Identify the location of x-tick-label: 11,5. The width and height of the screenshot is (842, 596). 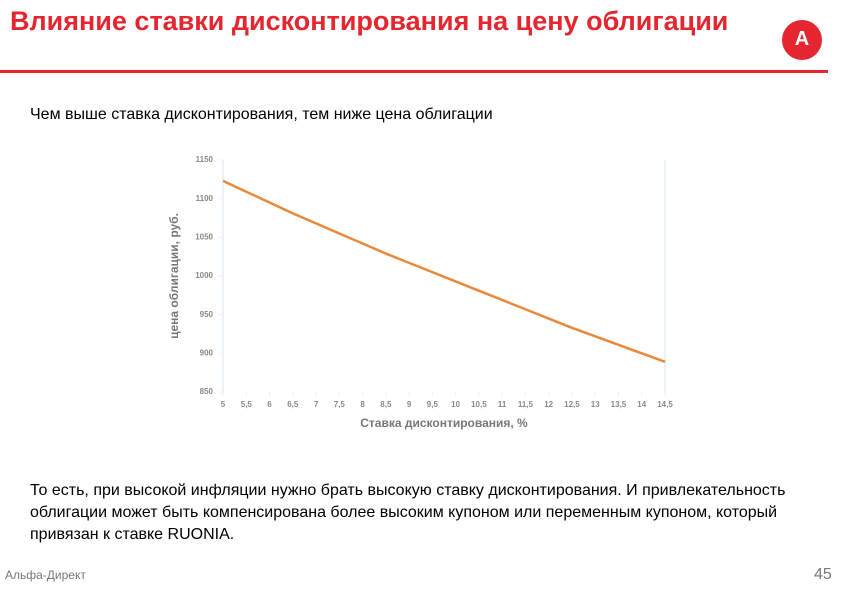
(526, 404).